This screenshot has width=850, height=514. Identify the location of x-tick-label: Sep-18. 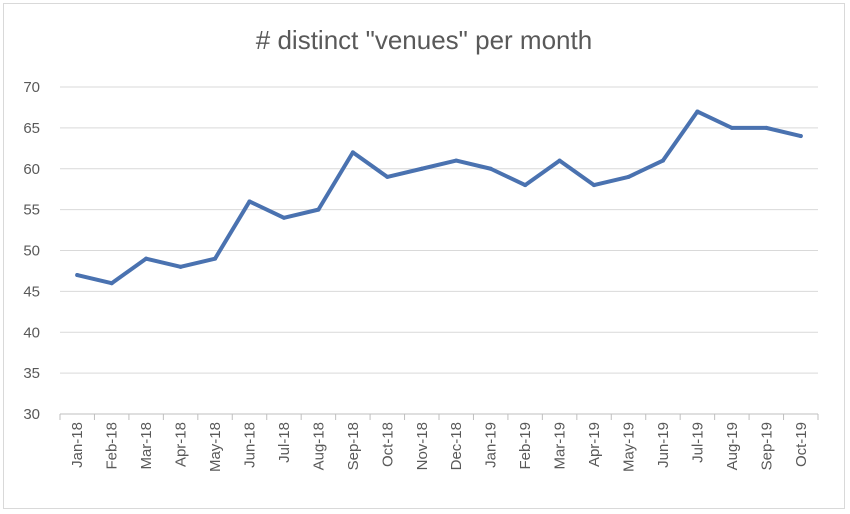
(353, 446).